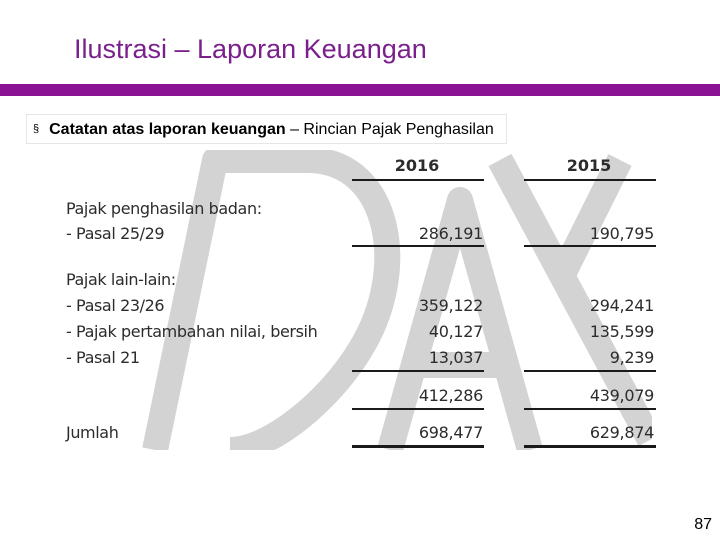  I want to click on row-label: - Pasal 21, so click(103, 357).